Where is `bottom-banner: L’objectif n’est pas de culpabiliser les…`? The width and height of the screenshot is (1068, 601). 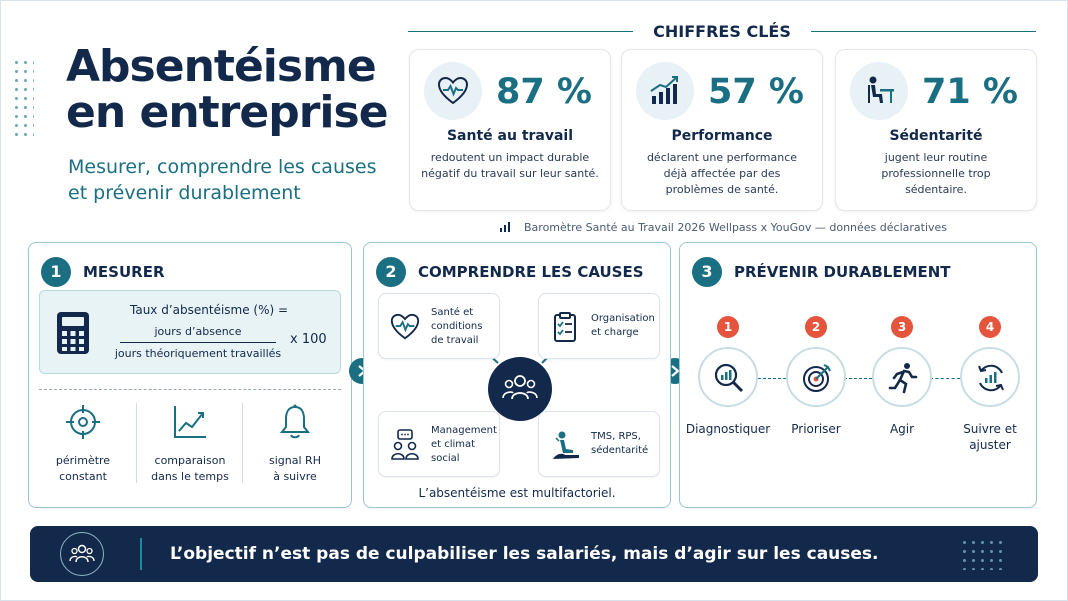 bottom-banner: L’objectif n’est pas de culpabiliser les… is located at coordinates (534, 554).